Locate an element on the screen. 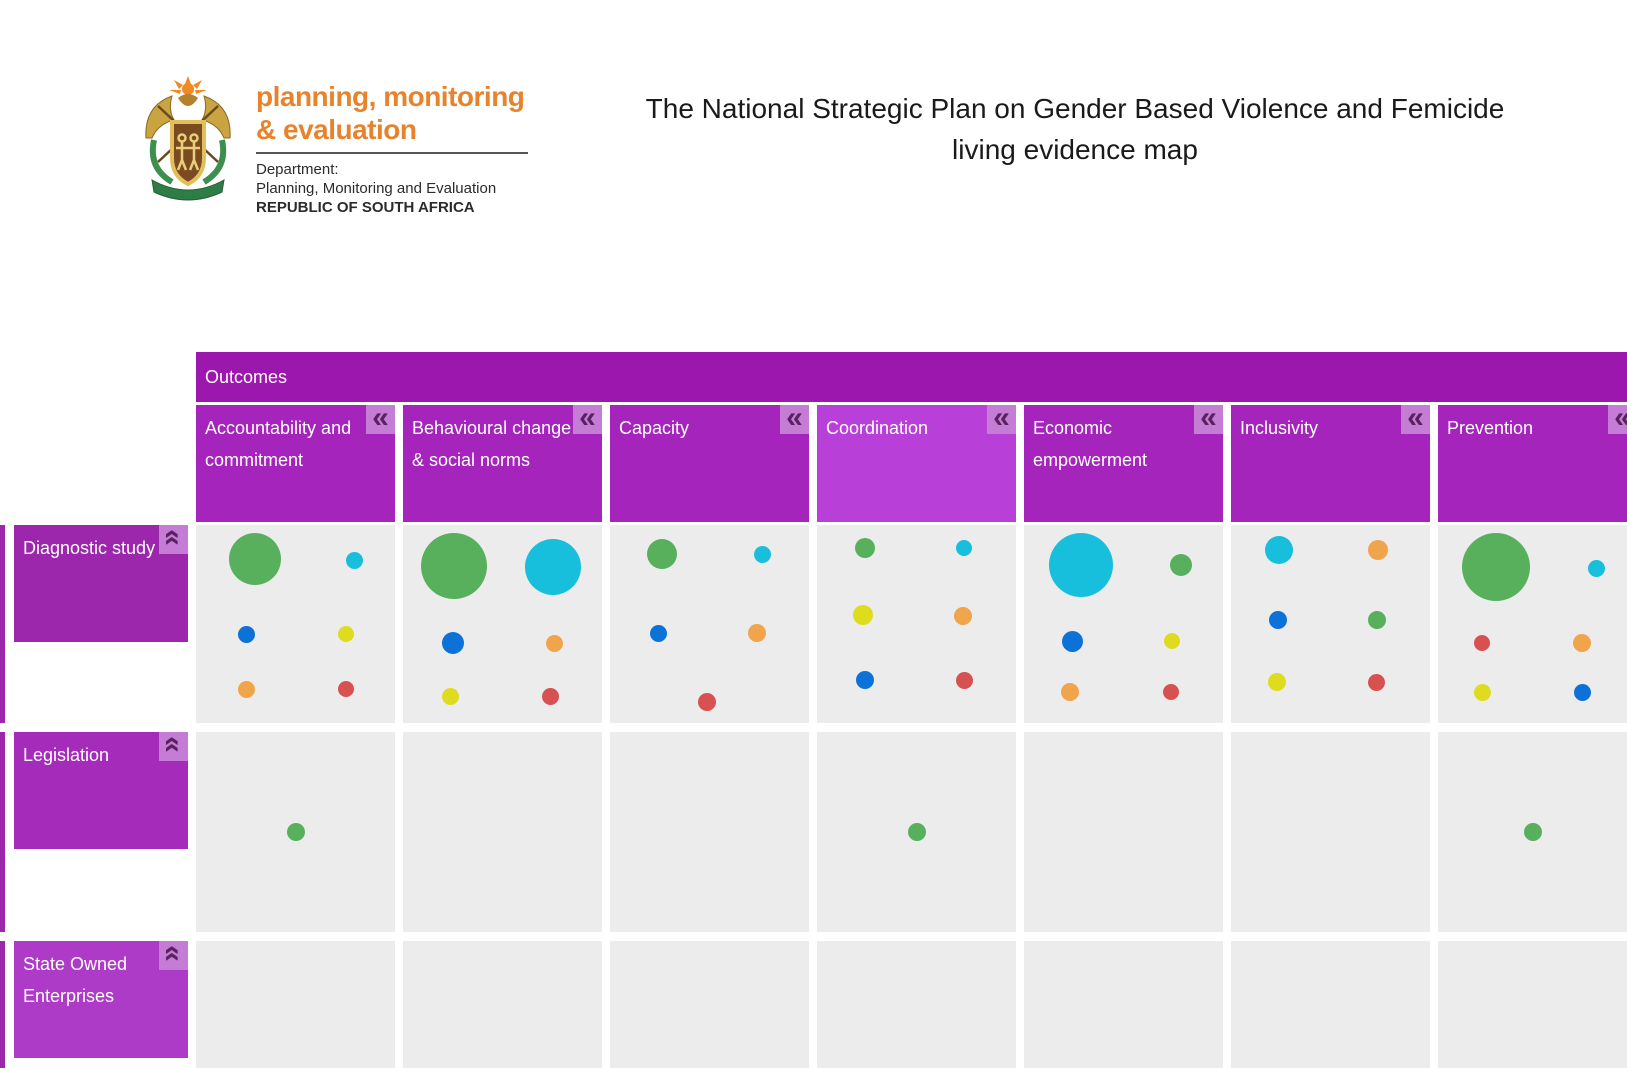 Image resolution: width=1627 pixels, height=1068 pixels. column-header-capacity: Capacity « is located at coordinates (709, 461).